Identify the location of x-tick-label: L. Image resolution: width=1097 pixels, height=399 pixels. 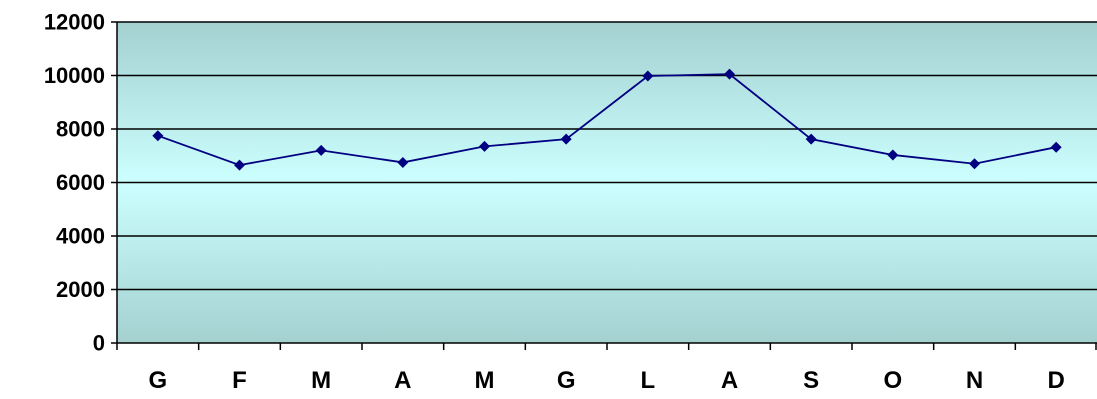
(647, 380).